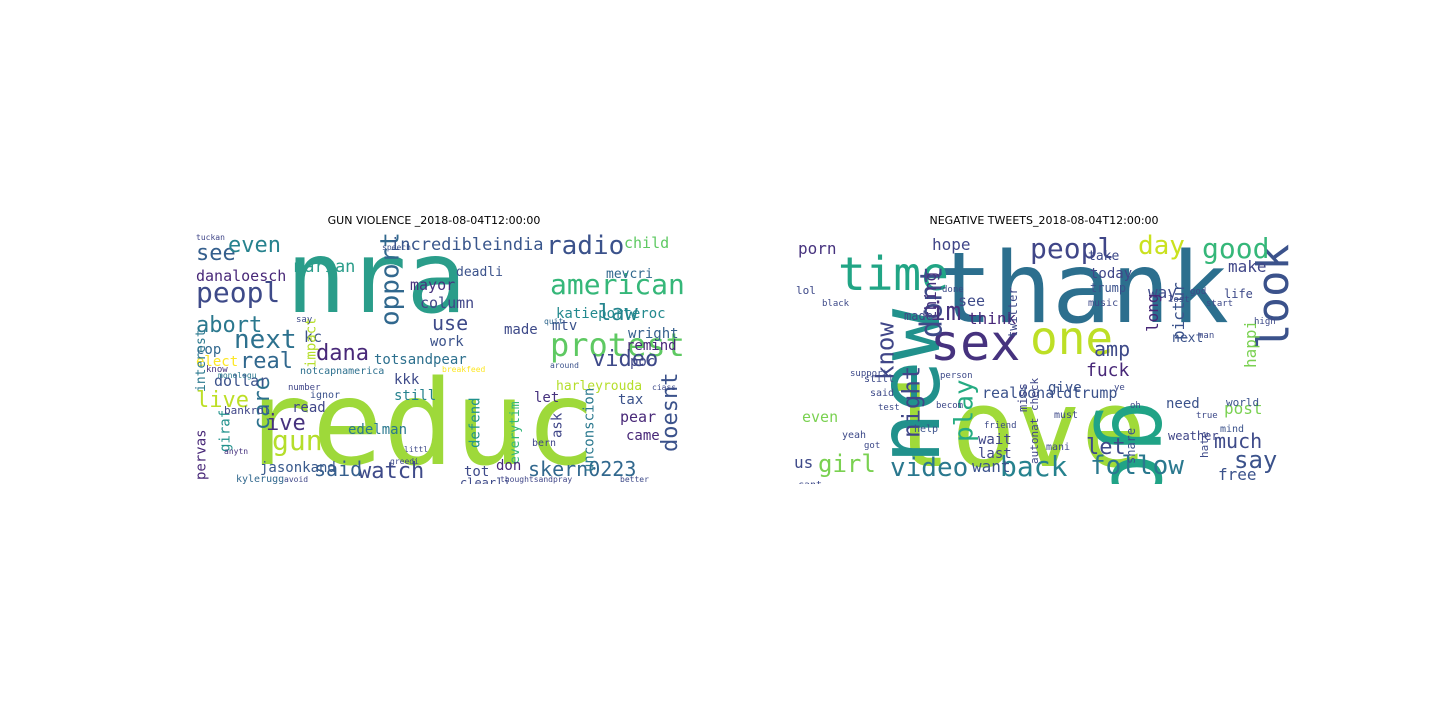  Describe the element at coordinates (1065, 388) in the screenshot. I see `word-give: give` at that location.